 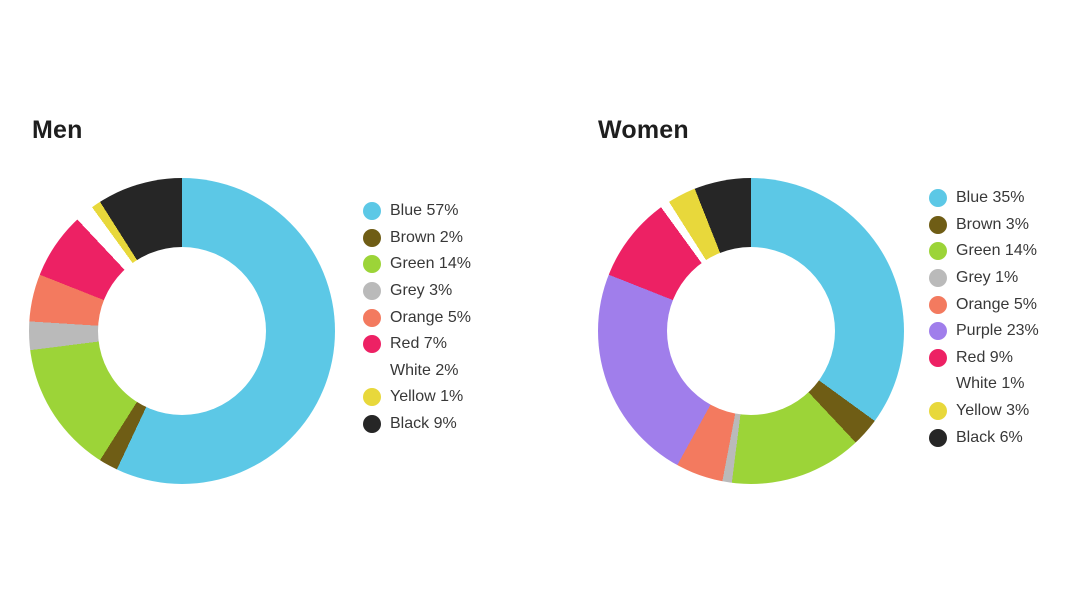 I want to click on legend-item-grey: Grey 1%, so click(x=984, y=278).